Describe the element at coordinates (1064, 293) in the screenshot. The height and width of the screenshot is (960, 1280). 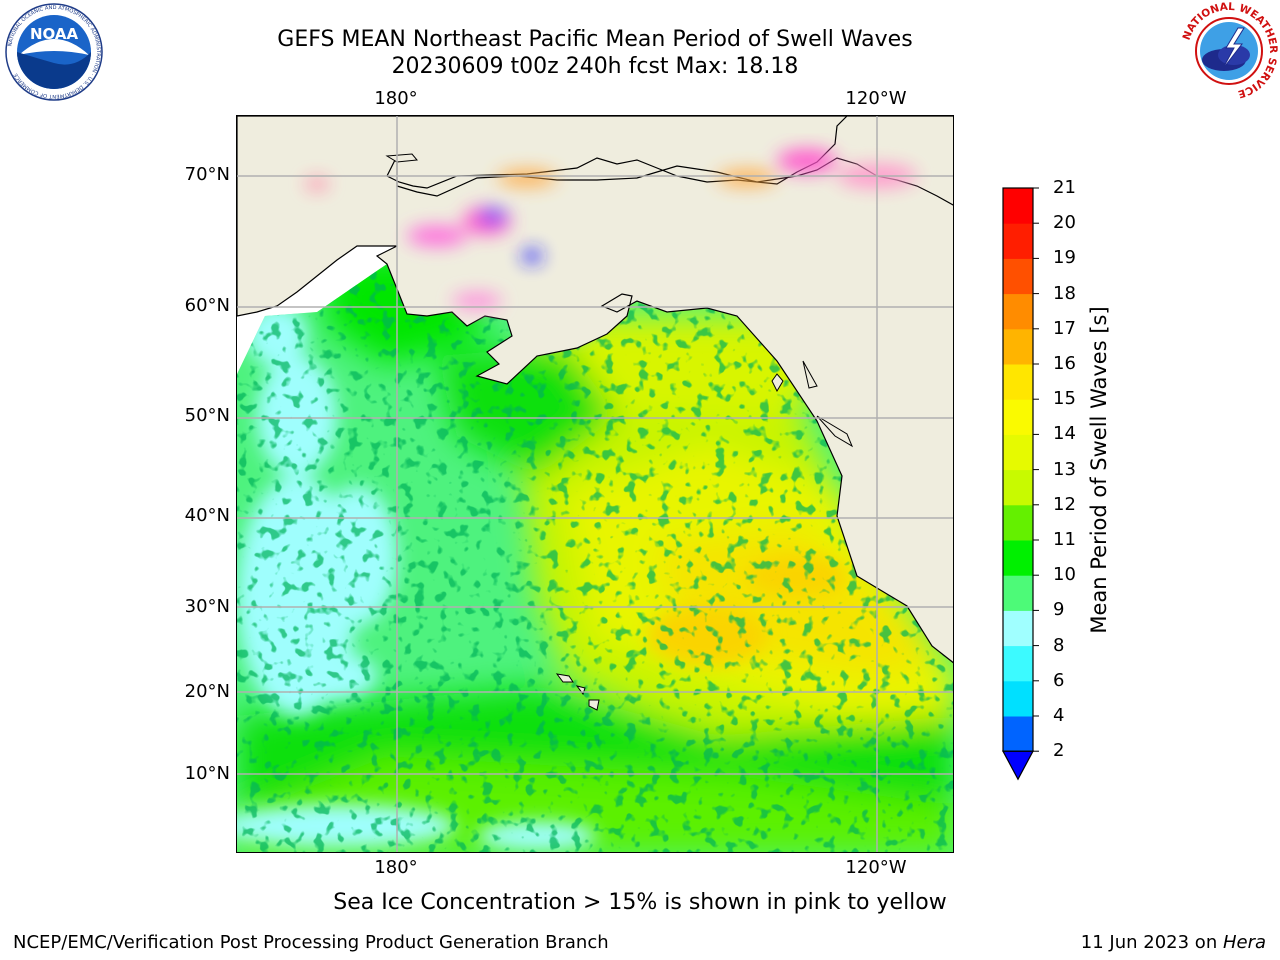
I see `colorbar-tick-label: 18` at that location.